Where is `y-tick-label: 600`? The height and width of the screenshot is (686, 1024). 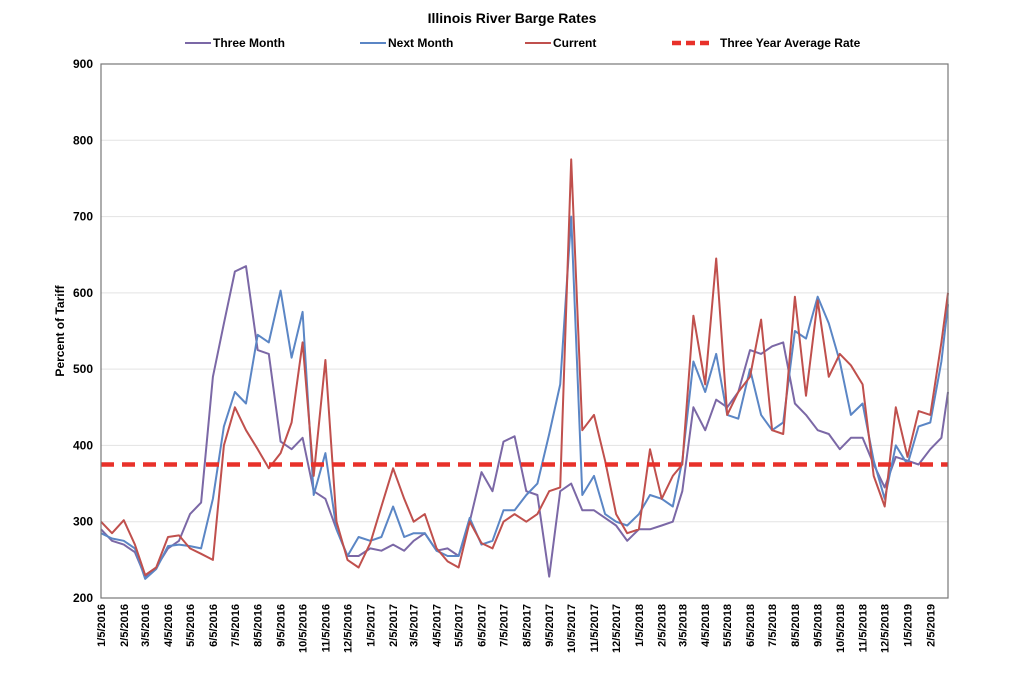
y-tick-label: 600 is located at coordinates (83, 293).